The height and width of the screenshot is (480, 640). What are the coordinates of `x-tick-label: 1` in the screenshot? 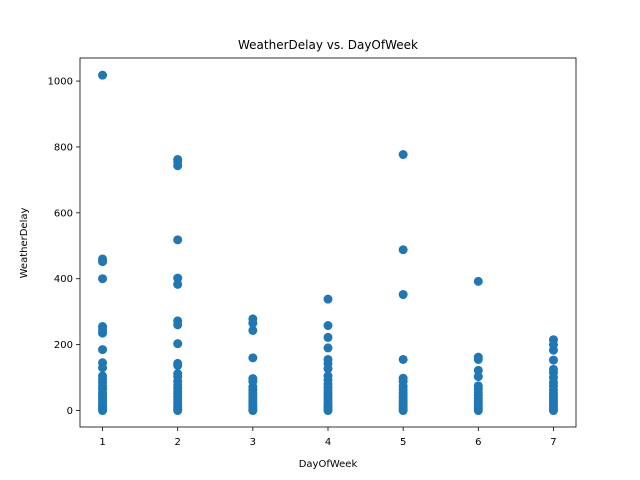 It's located at (102, 442).